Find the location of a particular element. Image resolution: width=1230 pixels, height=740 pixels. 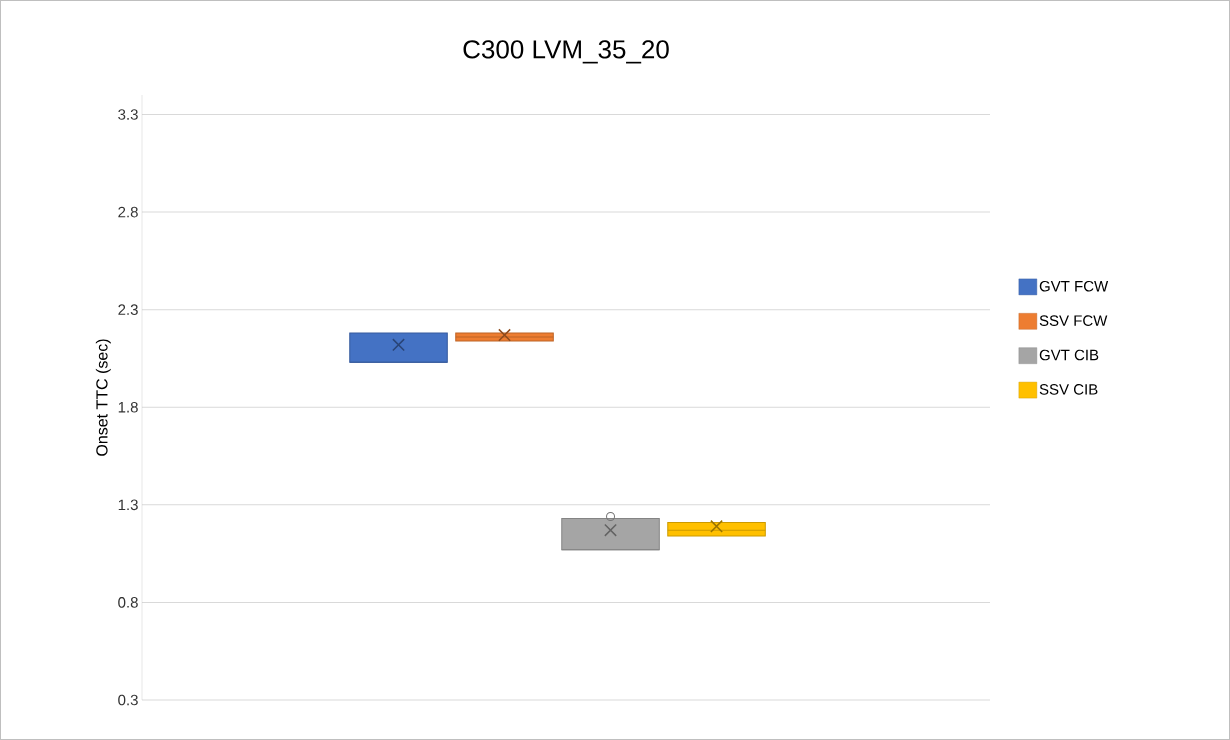

y-tick-label: 2.8 is located at coordinates (128, 212).